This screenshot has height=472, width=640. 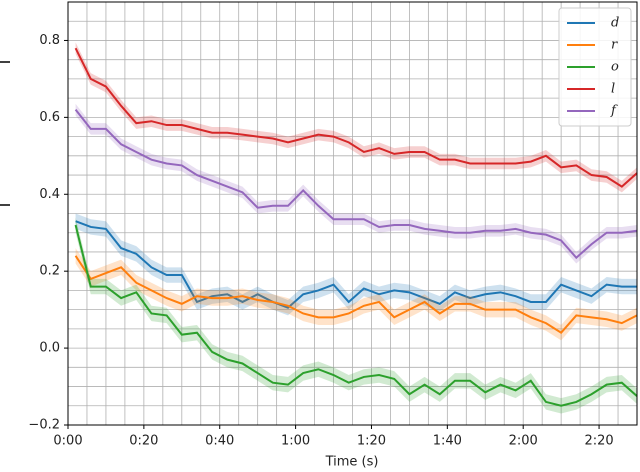 I want to click on legend-label: d, so click(x=615, y=23).